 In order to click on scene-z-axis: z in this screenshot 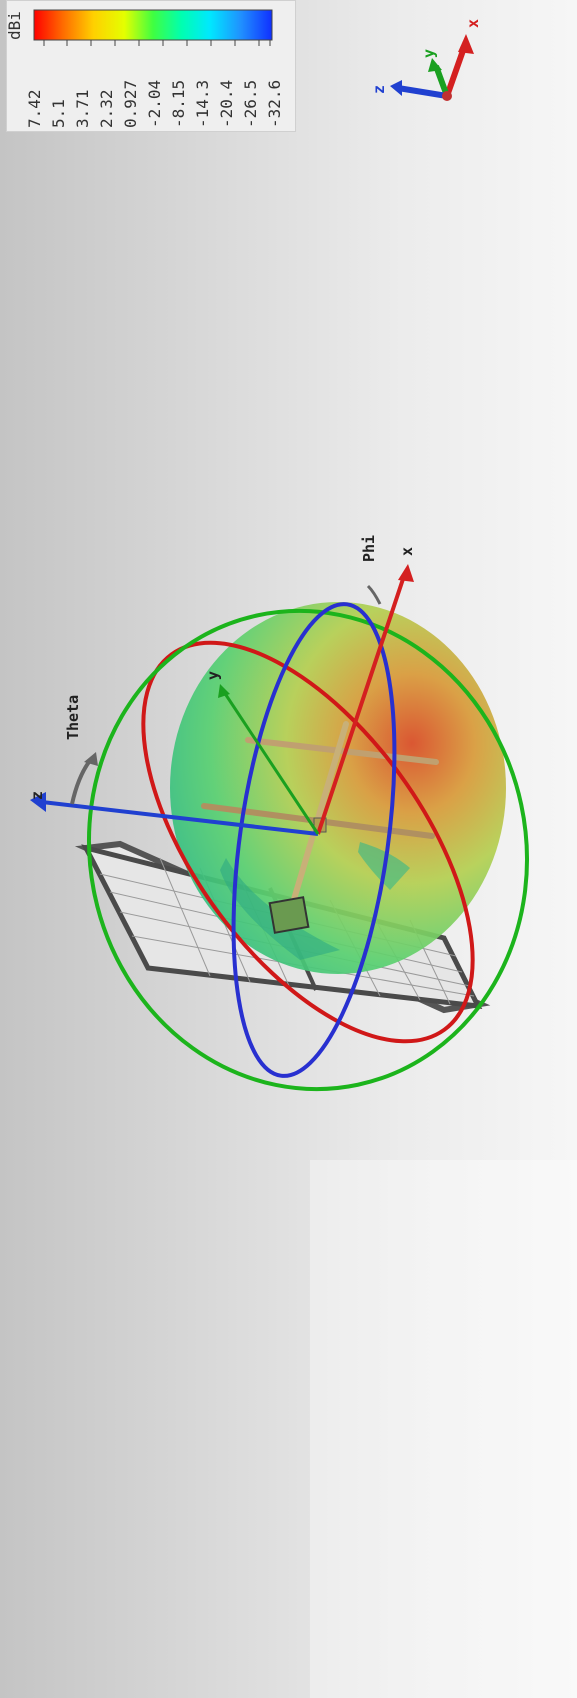, I will do `click(173, 813)`.